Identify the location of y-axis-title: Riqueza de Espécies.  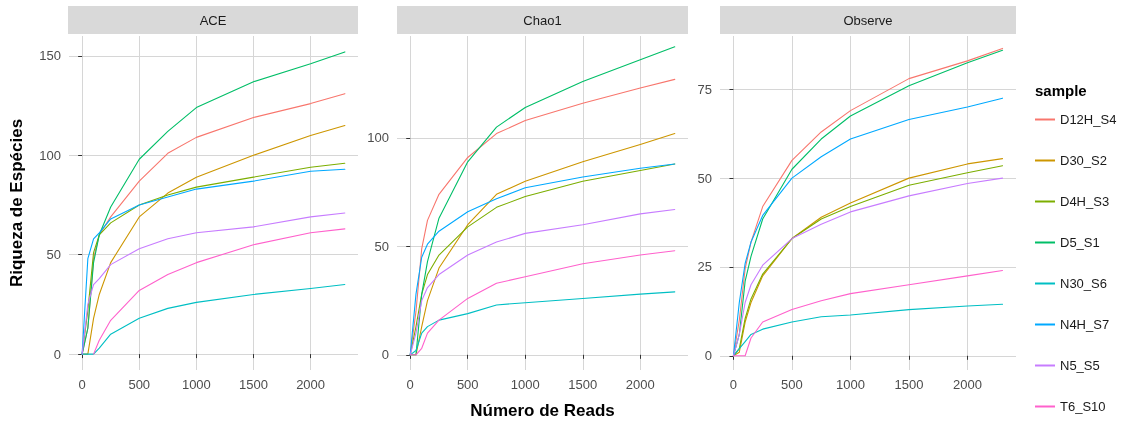
(16, 203).